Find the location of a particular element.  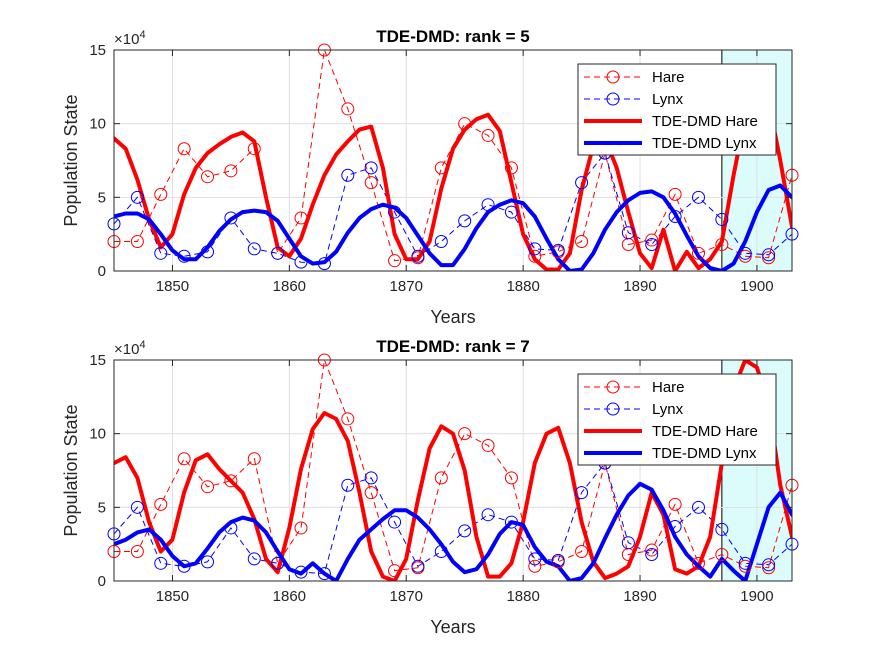

legend-box is located at coordinates (677, 109).